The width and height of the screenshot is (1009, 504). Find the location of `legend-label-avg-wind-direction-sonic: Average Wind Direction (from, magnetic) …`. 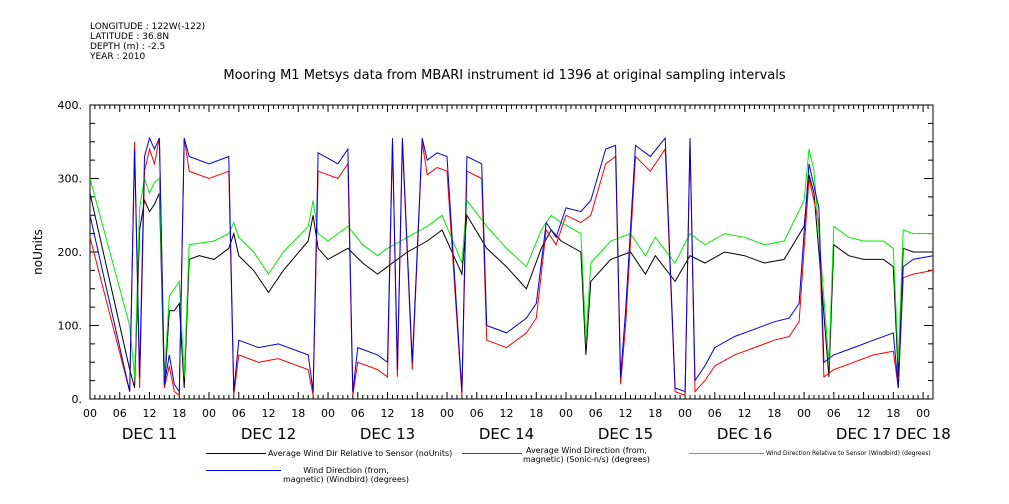

legend-label-avg-wind-direction-sonic: Average Wind Direction (from, magnetic) … is located at coordinates (586, 455).